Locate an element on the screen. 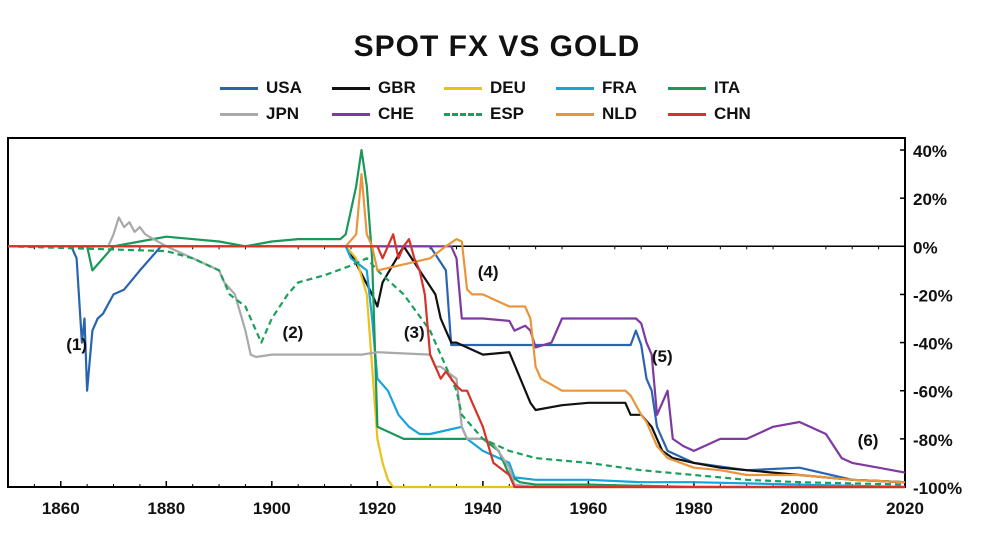 The height and width of the screenshot is (545, 994). annotation-label: (5) is located at coordinates (662, 356).